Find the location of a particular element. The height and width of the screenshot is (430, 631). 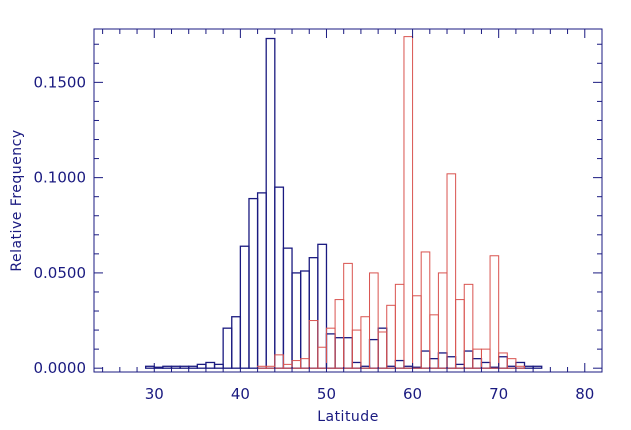

x-tick-label: 50 is located at coordinates (326, 394).